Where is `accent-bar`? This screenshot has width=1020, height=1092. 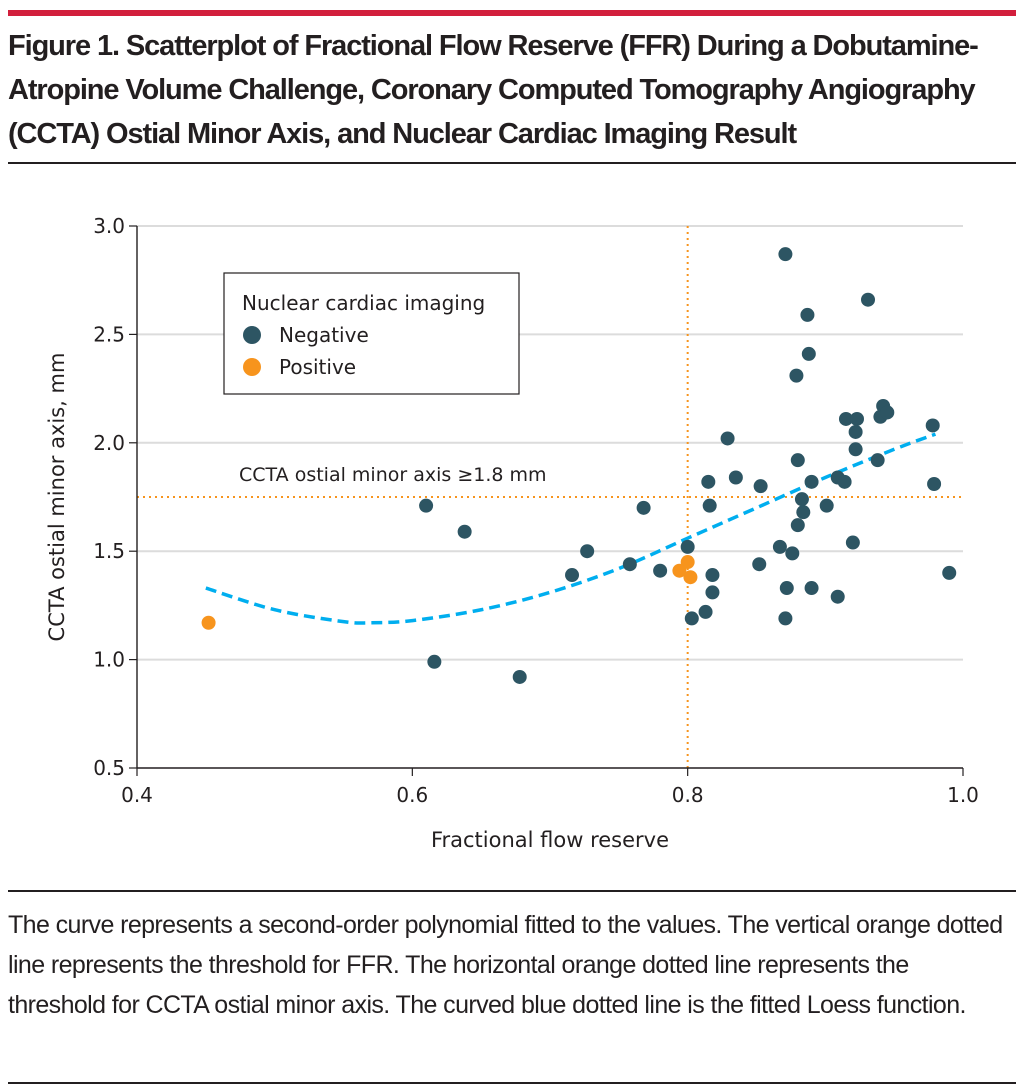 accent-bar is located at coordinates (512, 13).